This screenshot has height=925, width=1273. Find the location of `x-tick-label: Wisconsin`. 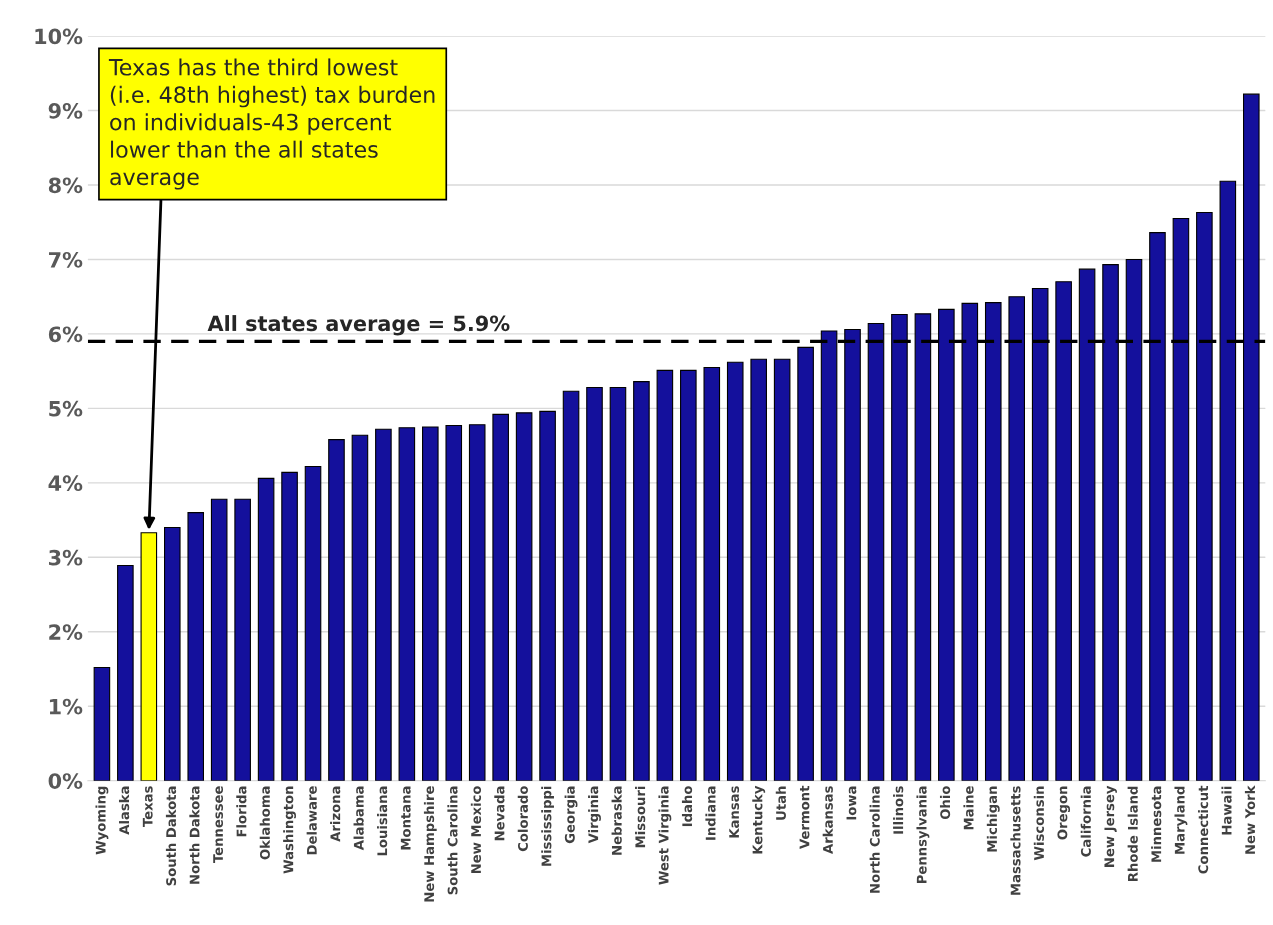

x-tick-label: Wisconsin is located at coordinates (1039, 823).